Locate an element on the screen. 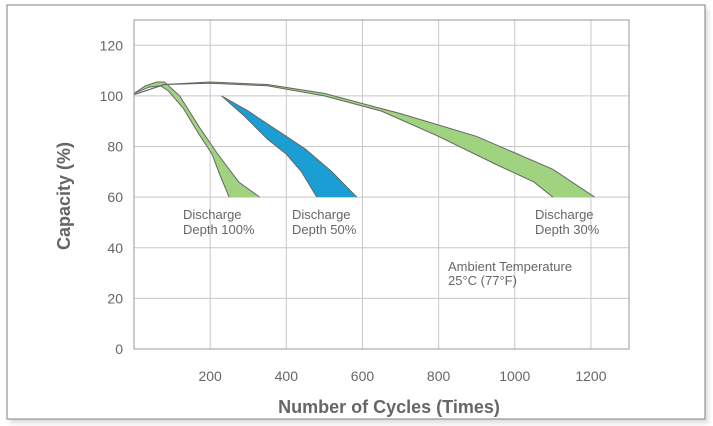 This screenshot has width=713, height=426. y-tick-label-40: 40 is located at coordinates (115, 248).